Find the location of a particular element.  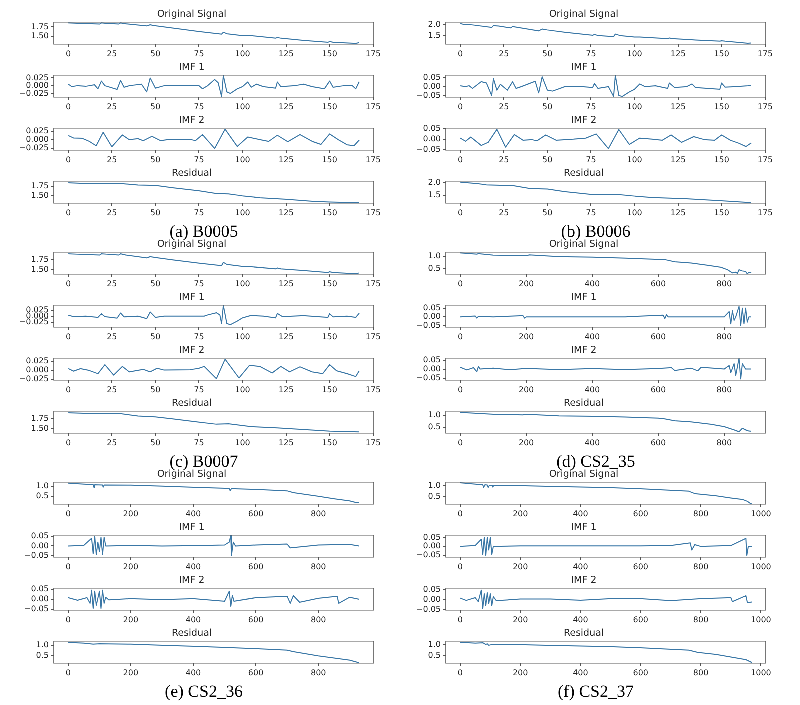

y-tick-label: −0.05 is located at coordinates (428, 555).